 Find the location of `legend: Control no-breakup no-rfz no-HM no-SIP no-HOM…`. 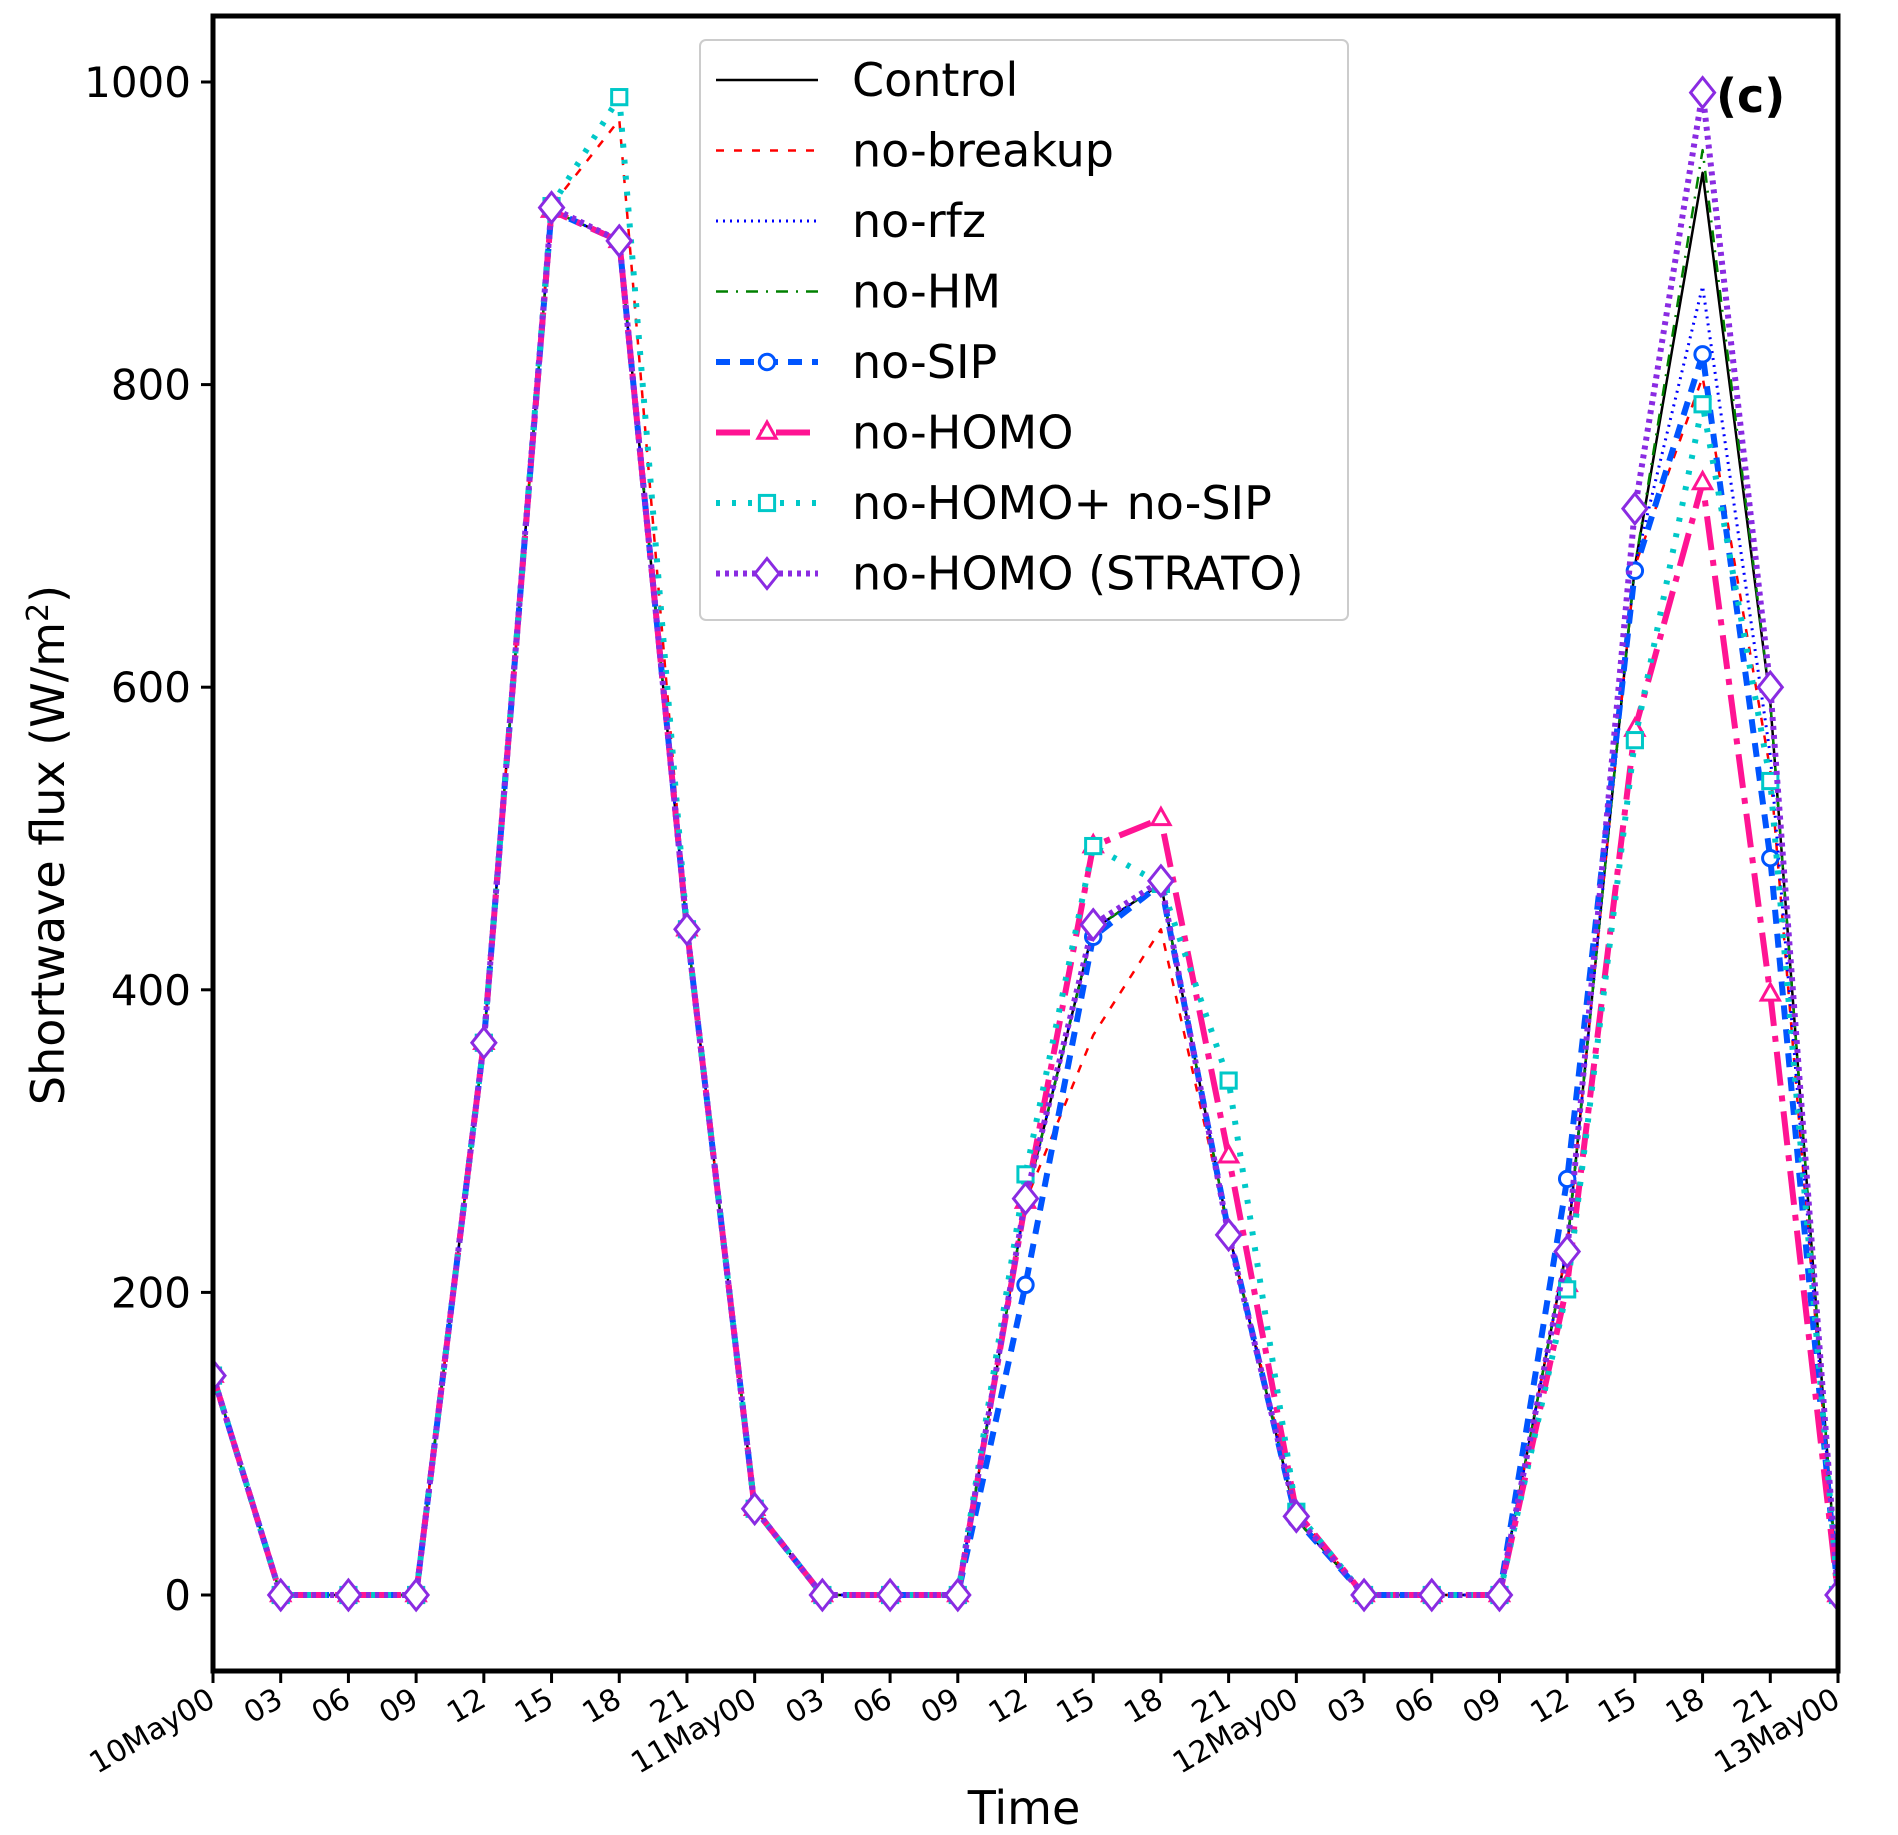

legend: Control no-breakup no-rfz no-HM no-SIP no-HOM… is located at coordinates (1024, 330).